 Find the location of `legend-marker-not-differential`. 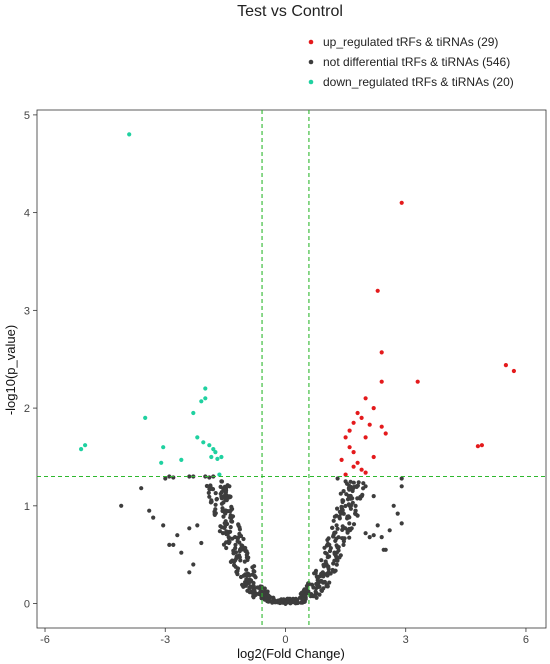

legend-marker-not-differential is located at coordinates (311, 62).